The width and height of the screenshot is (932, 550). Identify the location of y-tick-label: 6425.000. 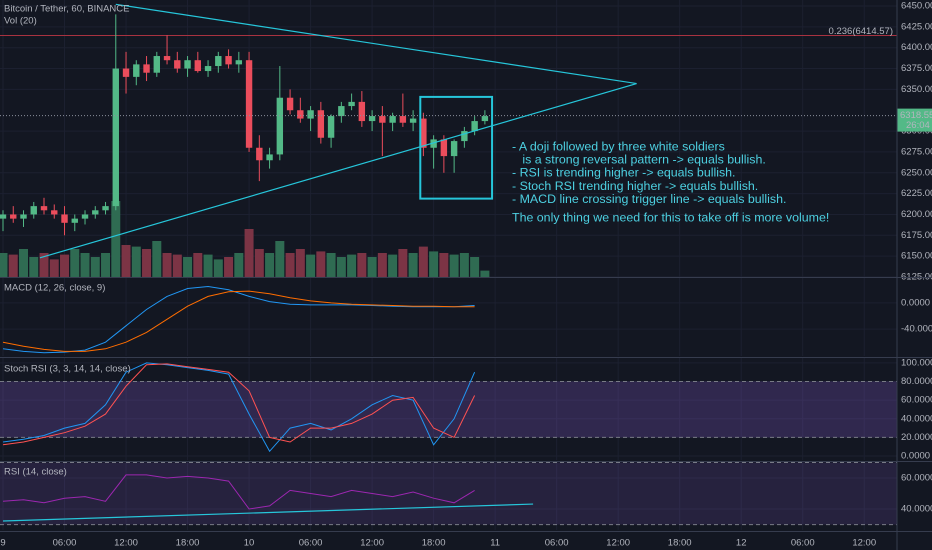
(916, 26).